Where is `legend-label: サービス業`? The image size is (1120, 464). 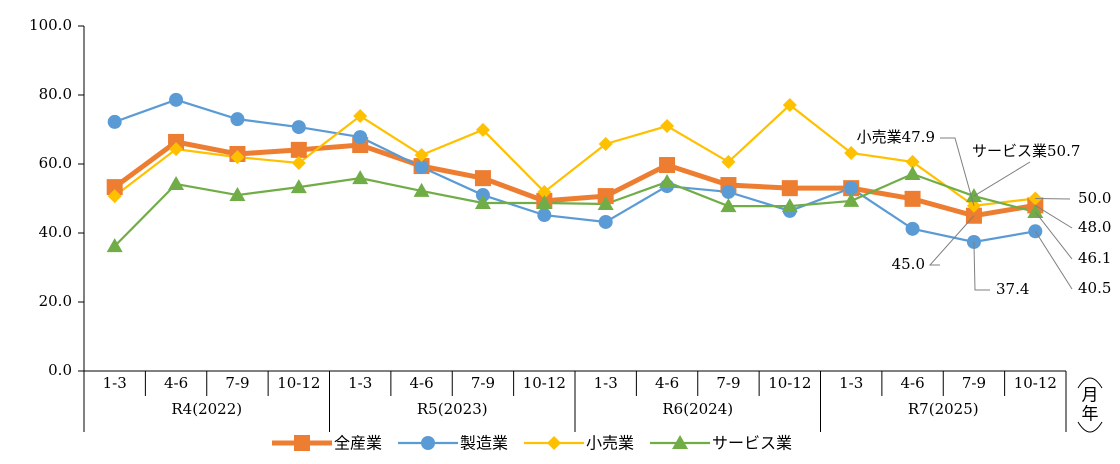
legend-label: サービス業 is located at coordinates (752, 443).